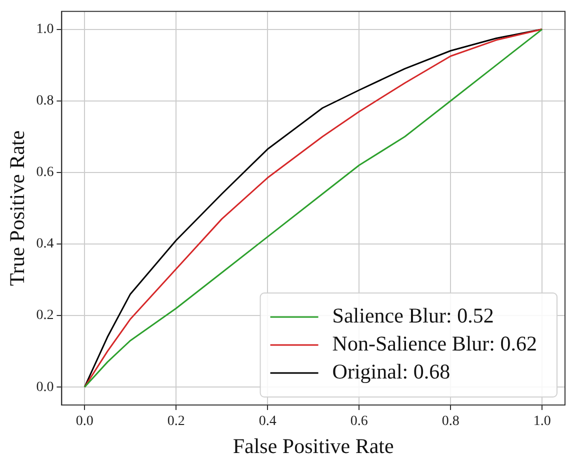 This screenshot has height=464, width=583. I want to click on legend-label: Original: 0.68, so click(391, 372).